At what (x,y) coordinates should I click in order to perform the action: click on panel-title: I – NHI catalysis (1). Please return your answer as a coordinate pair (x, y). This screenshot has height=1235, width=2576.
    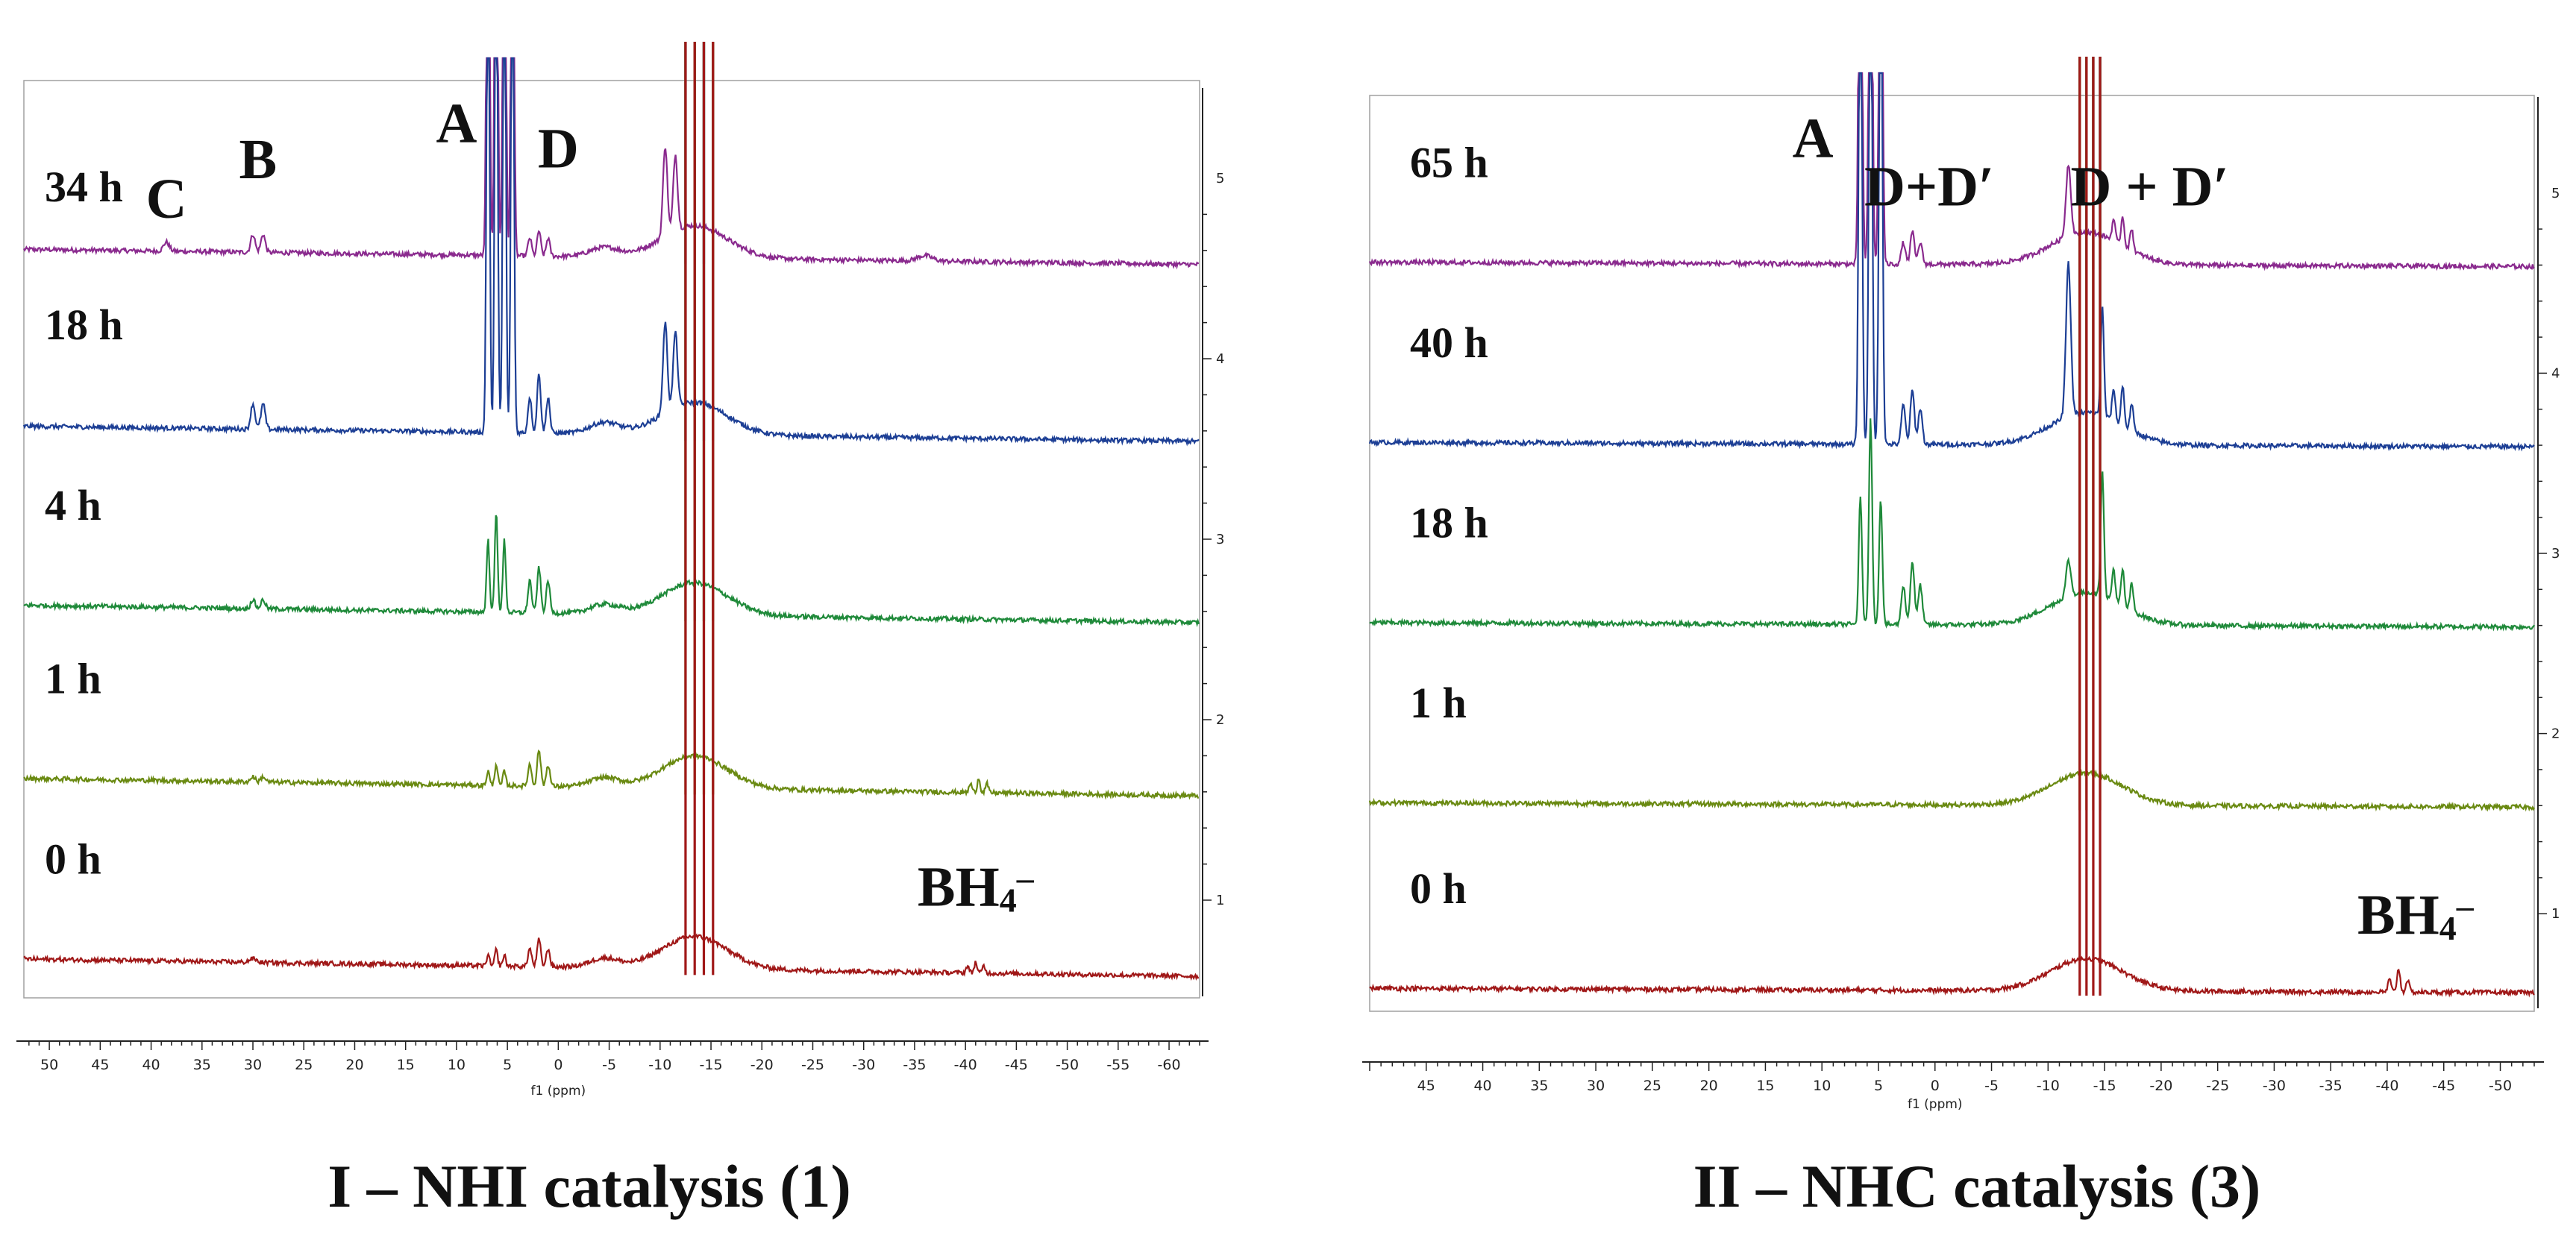
    Looking at the image, I should click on (589, 1186).